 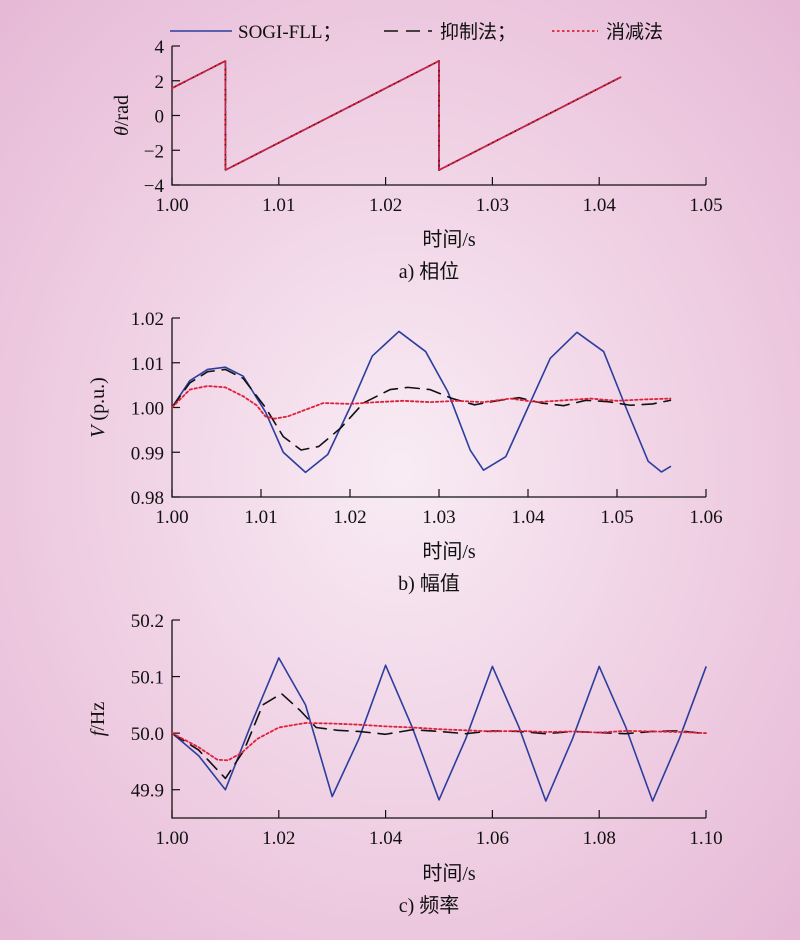 I want to click on y-tick-label: 1.00, so click(x=147, y=409).